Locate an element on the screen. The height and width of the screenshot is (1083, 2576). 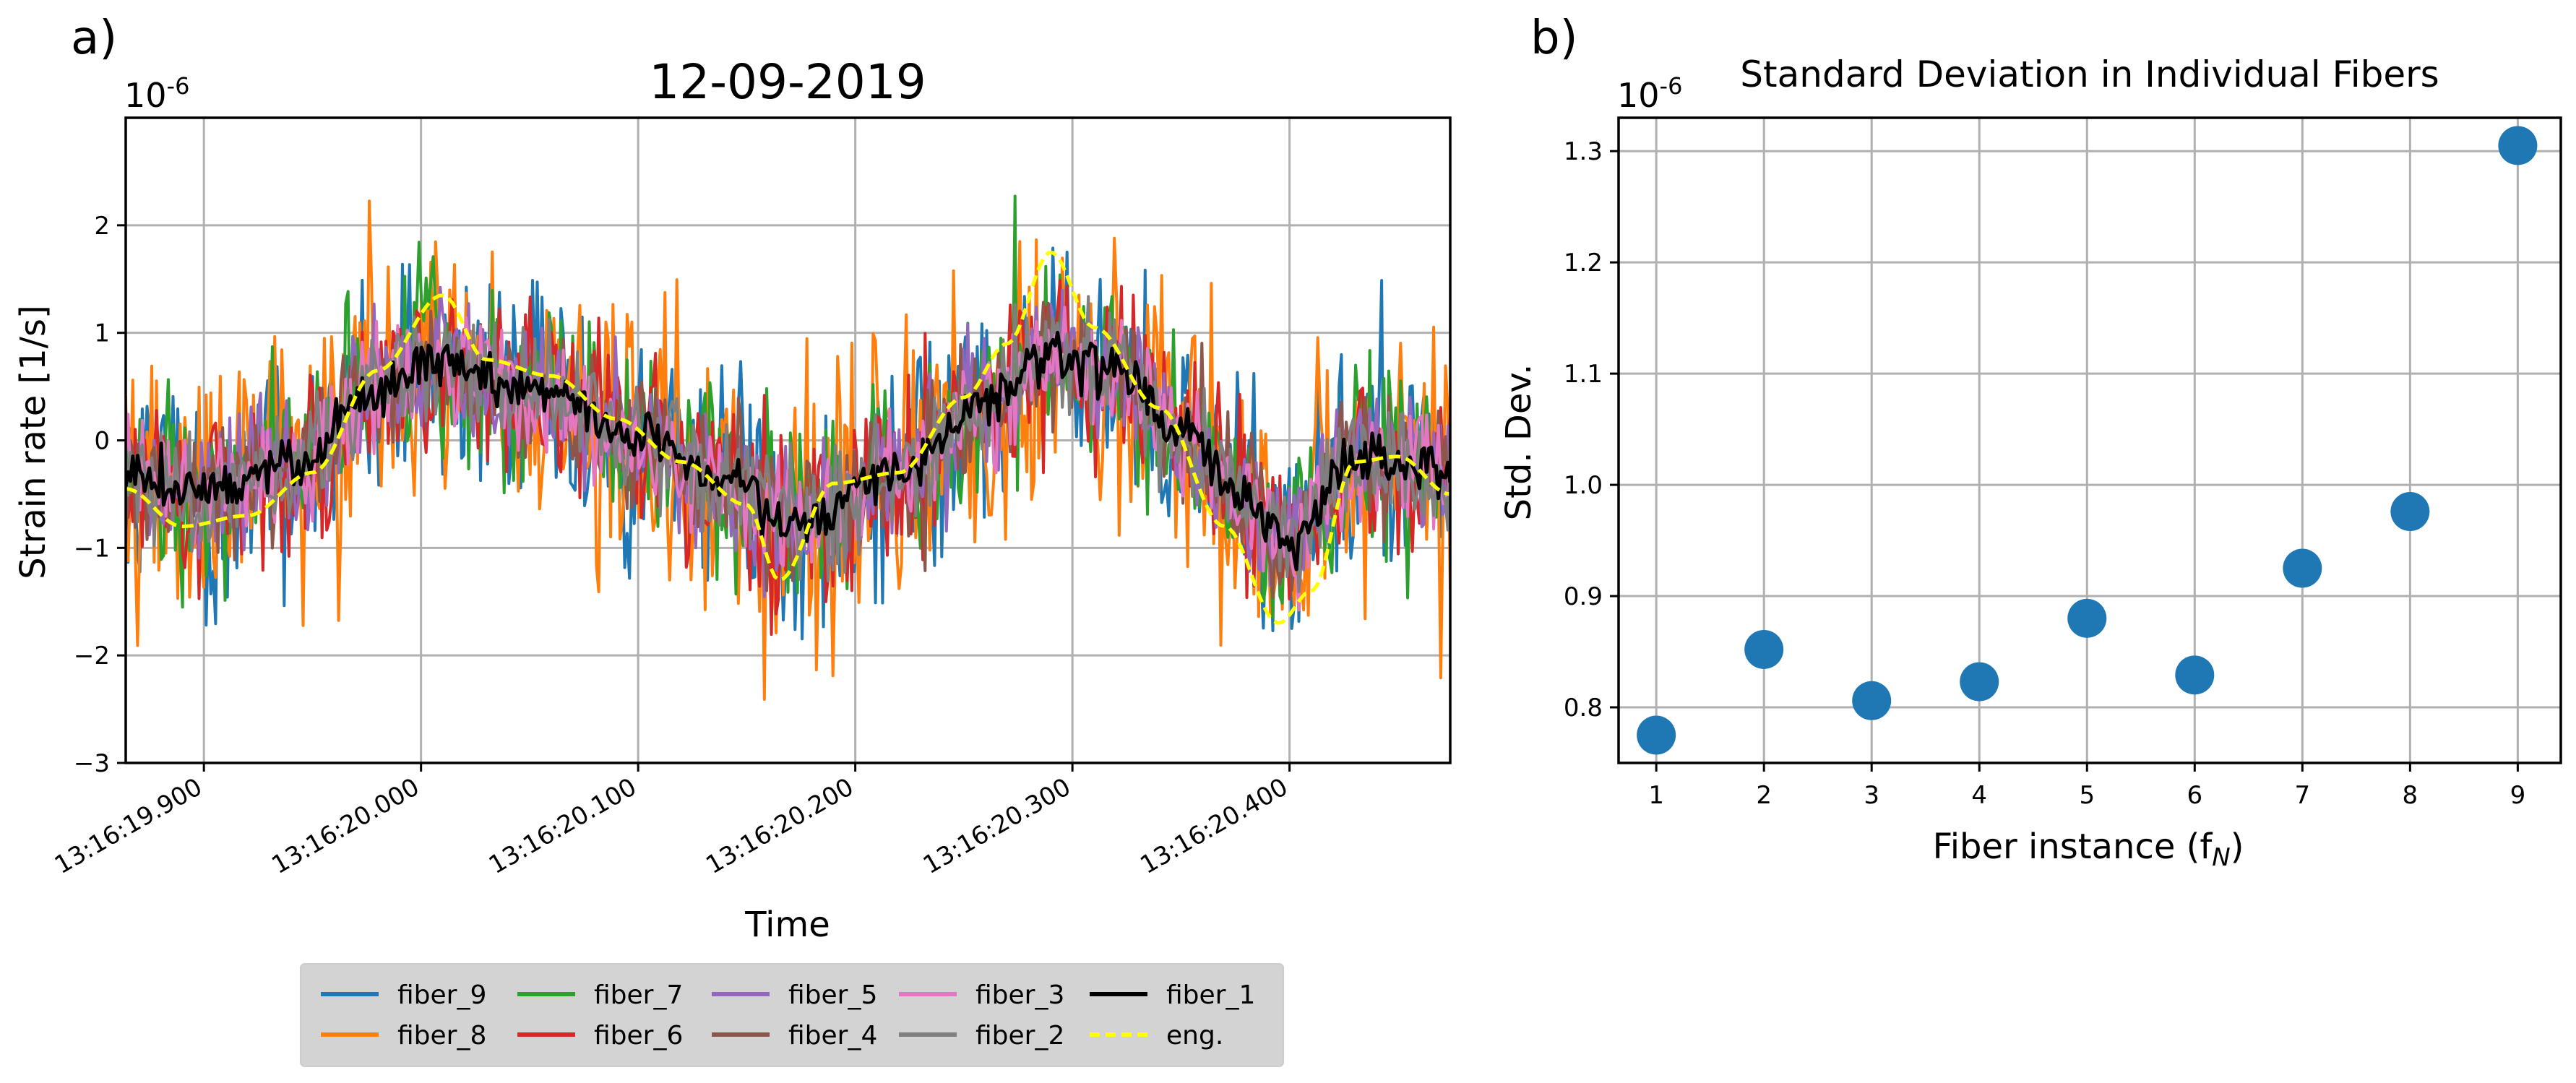
y-tick-label: −3 is located at coordinates (92, 764).